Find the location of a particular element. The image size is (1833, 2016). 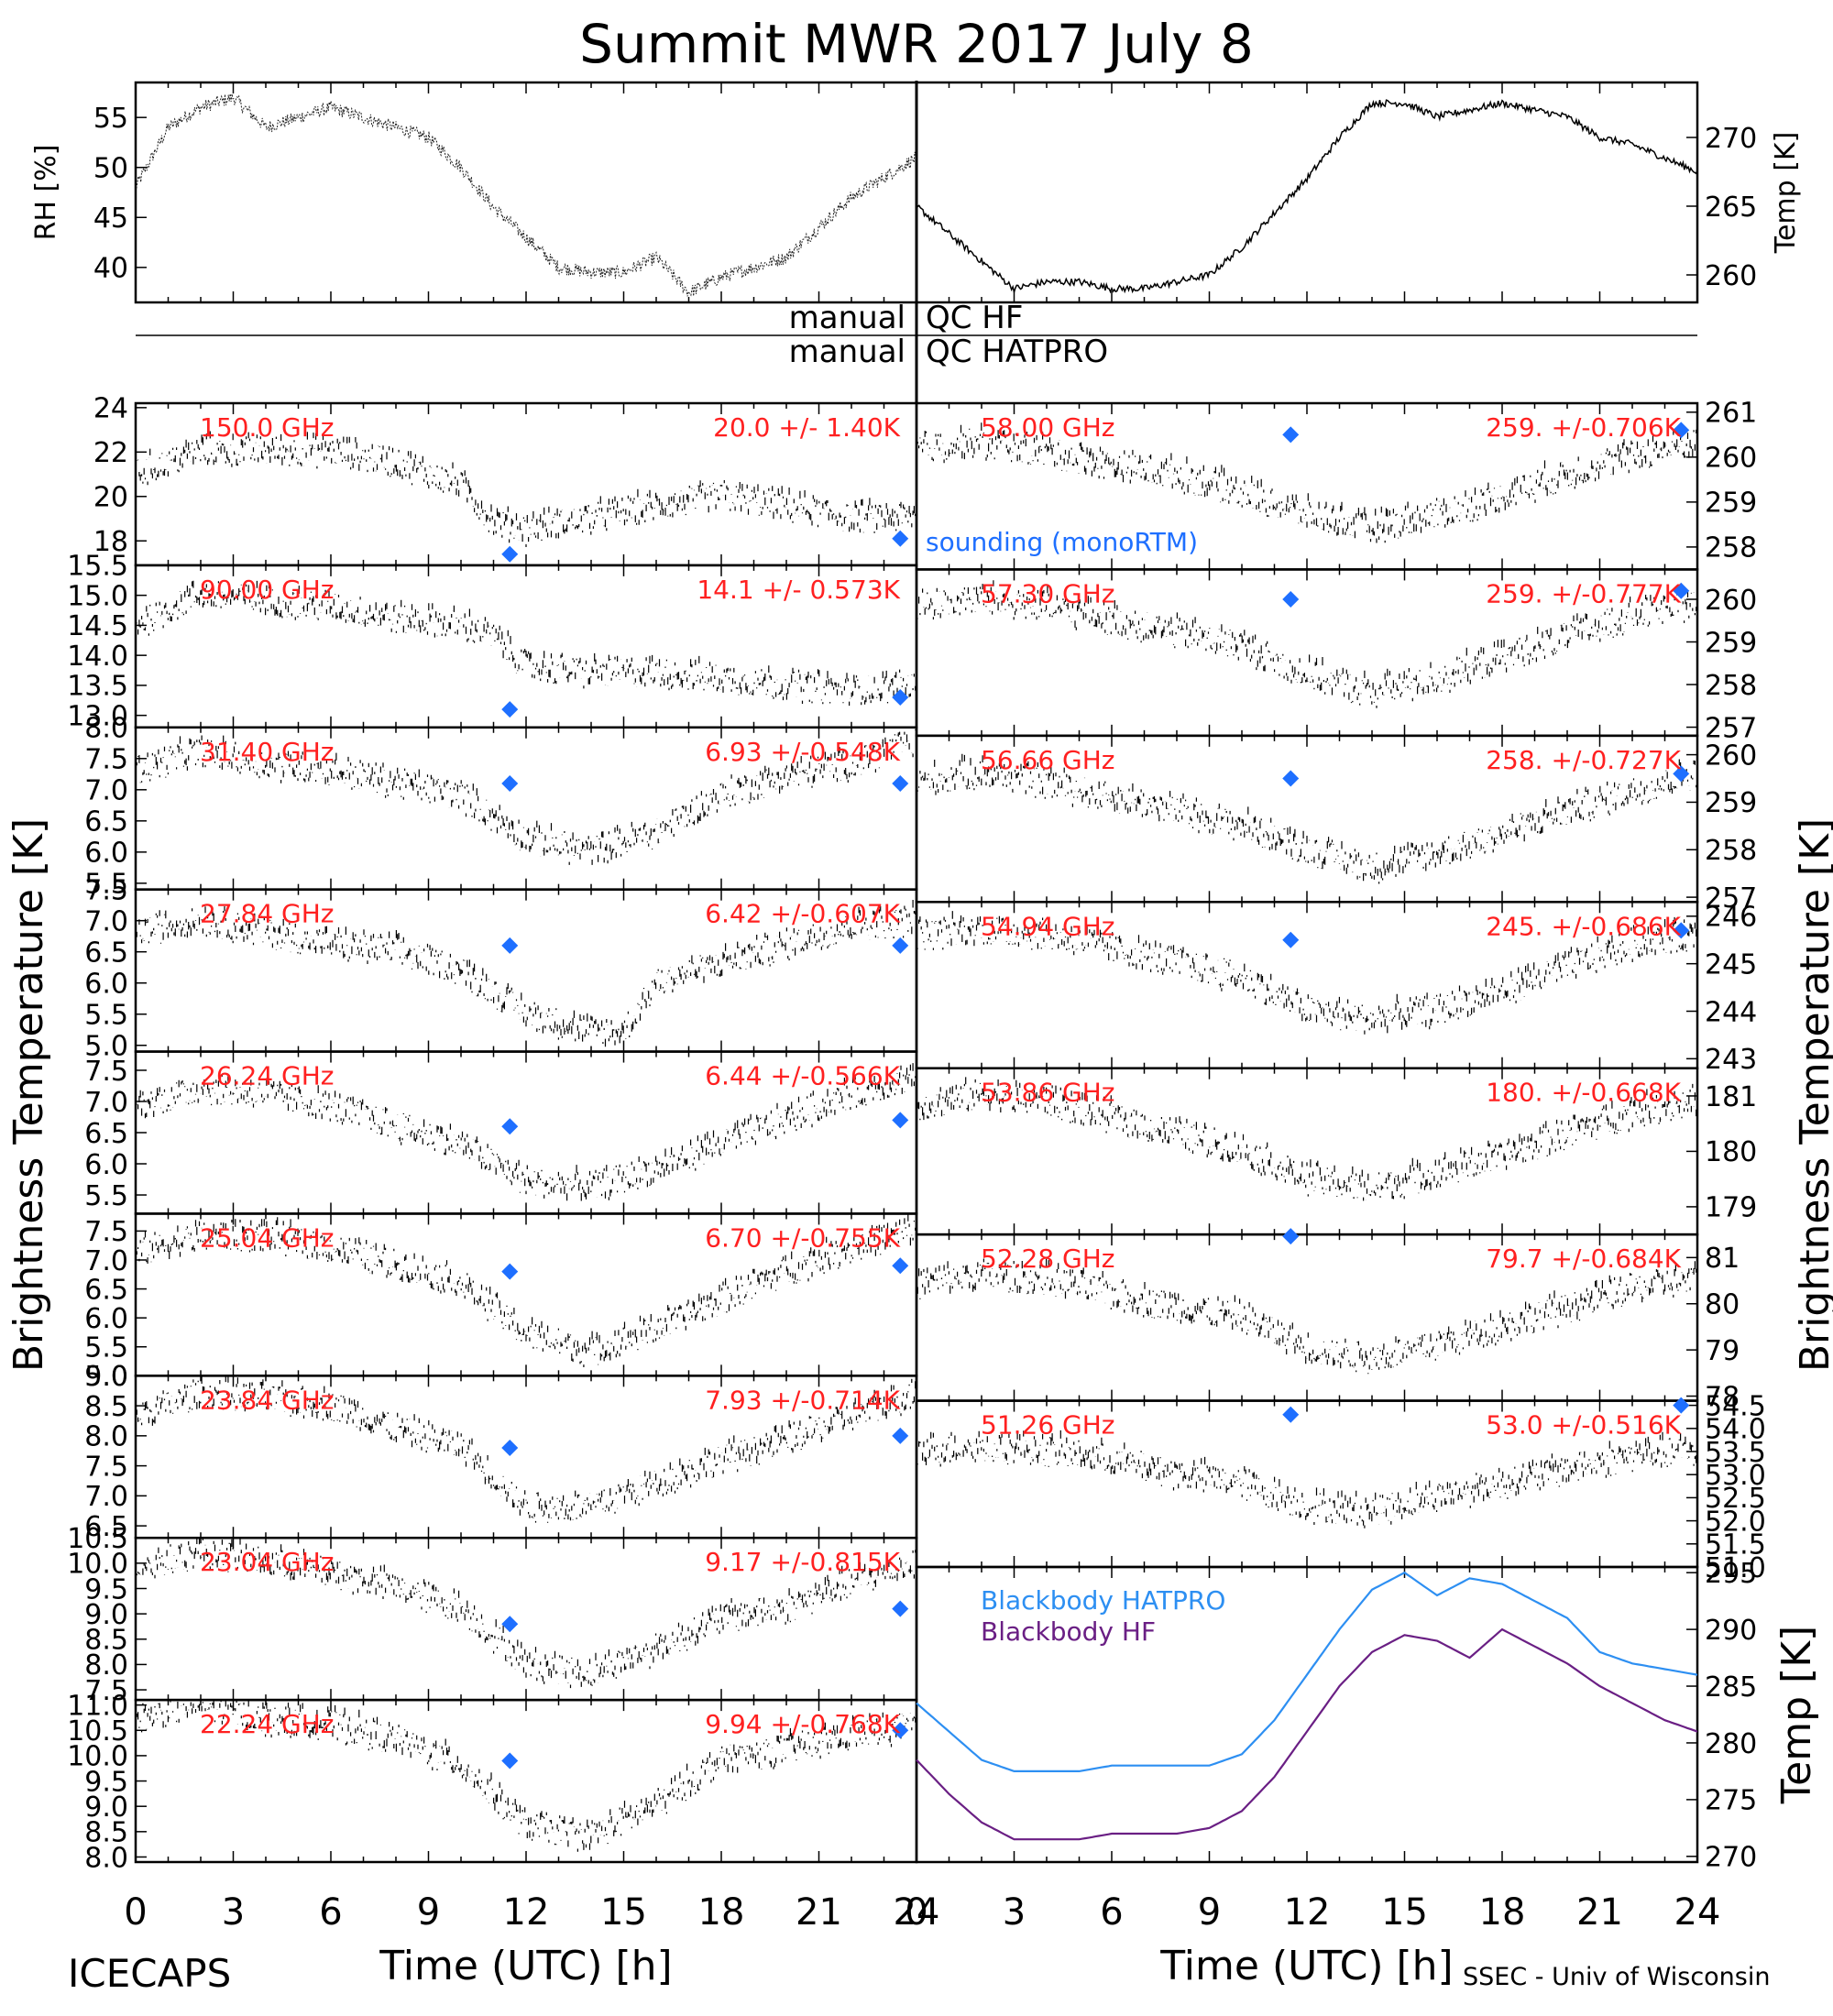

panel-c5800-ytick-label: 260 is located at coordinates (1731, 459).